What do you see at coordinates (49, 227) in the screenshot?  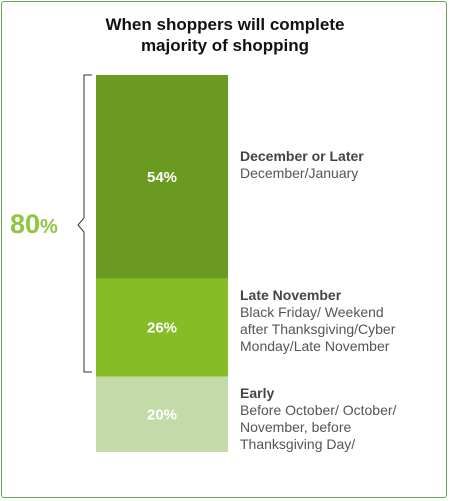 I see `total-unit: %` at bounding box center [49, 227].